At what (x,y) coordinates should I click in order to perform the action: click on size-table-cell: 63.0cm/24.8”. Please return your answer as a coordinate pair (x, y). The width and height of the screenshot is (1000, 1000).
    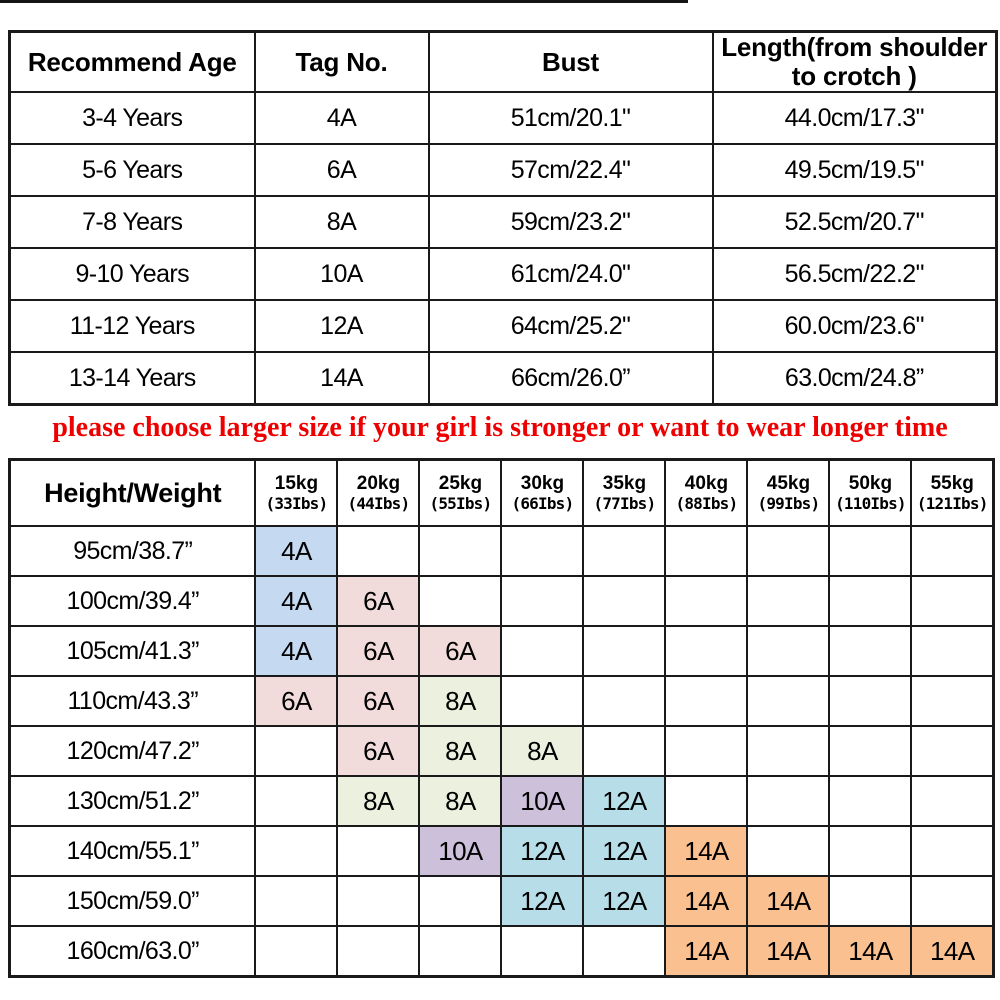
    Looking at the image, I should click on (854, 378).